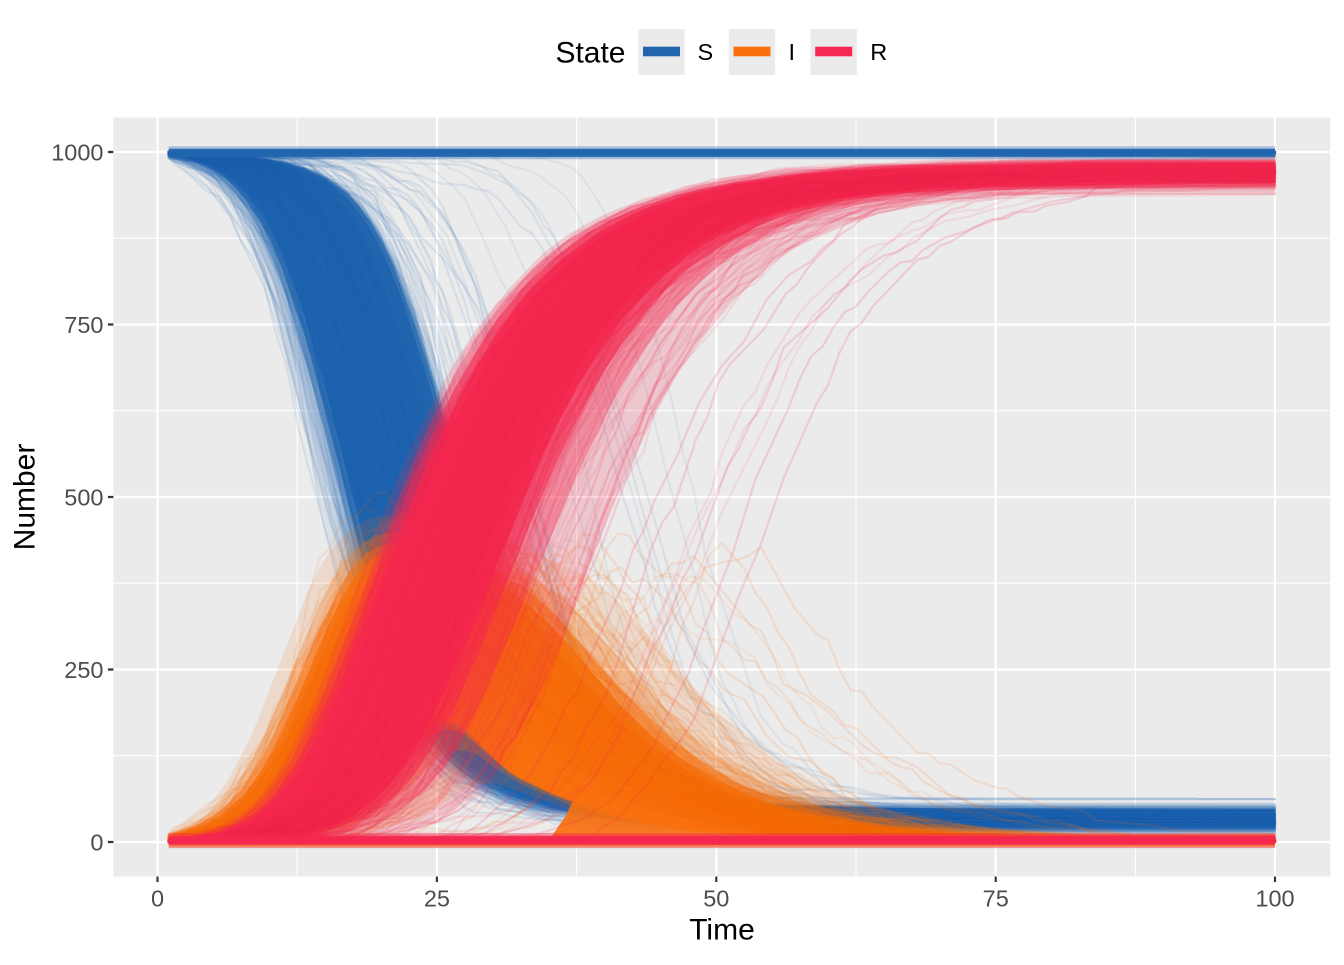 The height and width of the screenshot is (965, 1344). Describe the element at coordinates (1274, 899) in the screenshot. I see `svg-text: 100` at that location.